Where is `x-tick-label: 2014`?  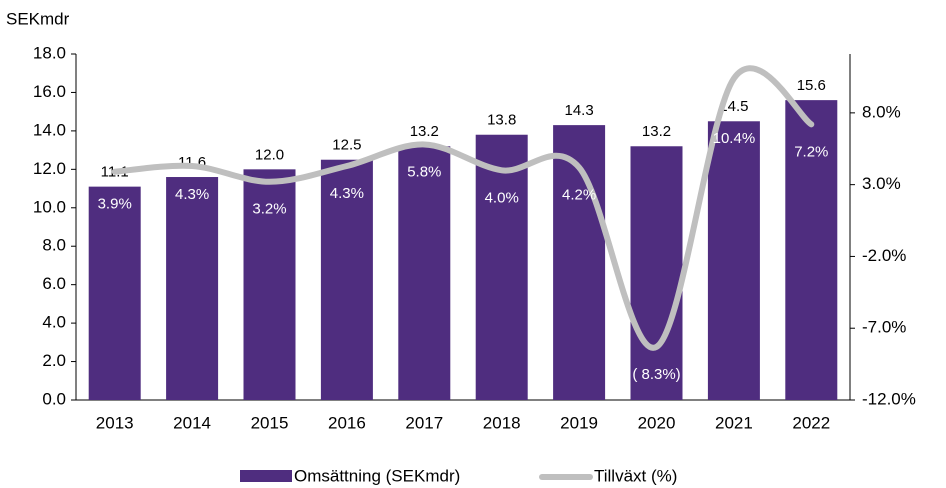
x-tick-label: 2014 is located at coordinates (192, 422).